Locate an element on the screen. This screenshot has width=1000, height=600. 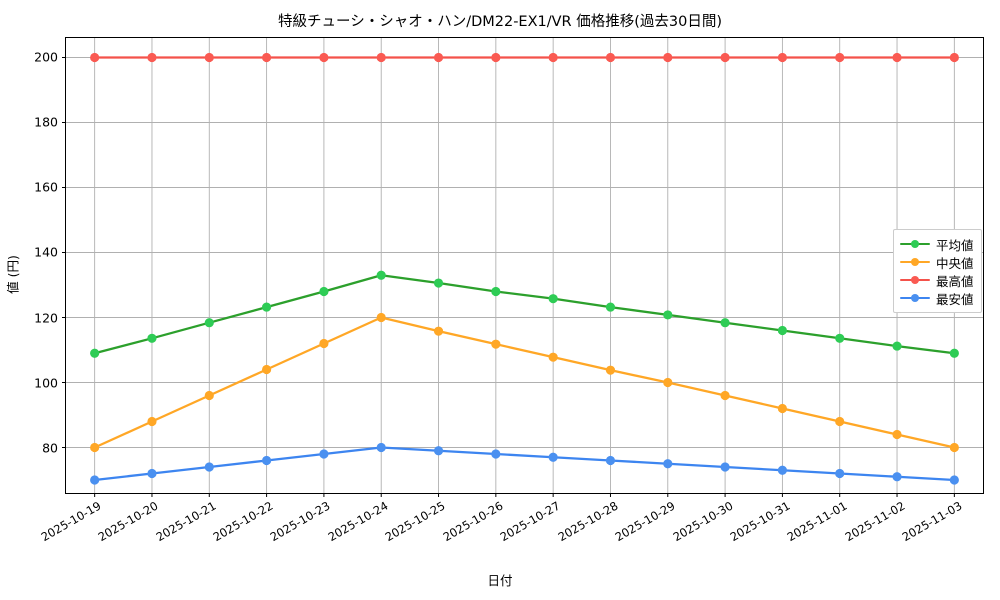
legend-item-4: 最安値 is located at coordinates (937, 298).